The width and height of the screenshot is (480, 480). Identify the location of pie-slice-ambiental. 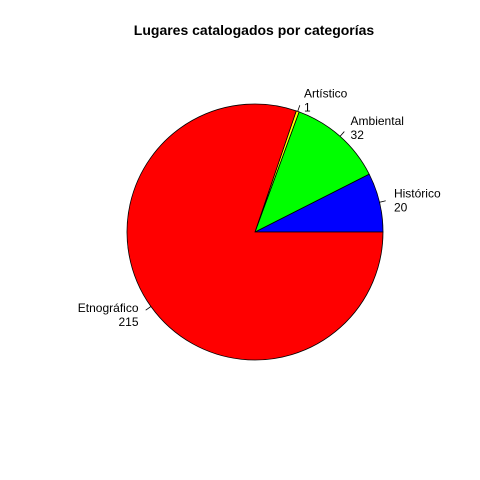
(312, 172).